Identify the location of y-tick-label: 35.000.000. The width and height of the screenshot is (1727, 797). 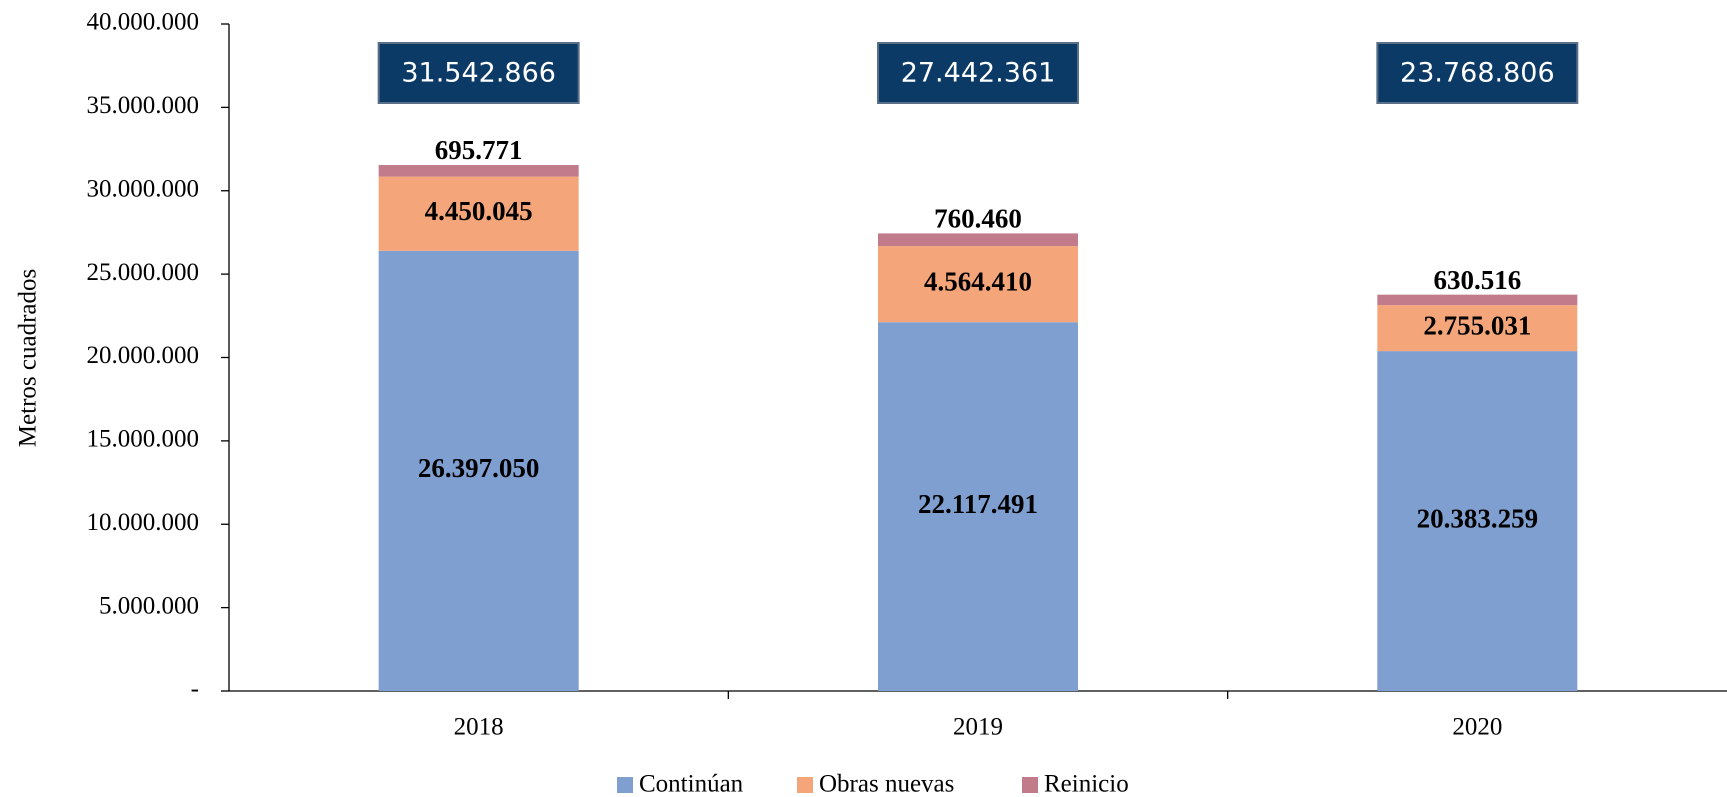
(143, 105).